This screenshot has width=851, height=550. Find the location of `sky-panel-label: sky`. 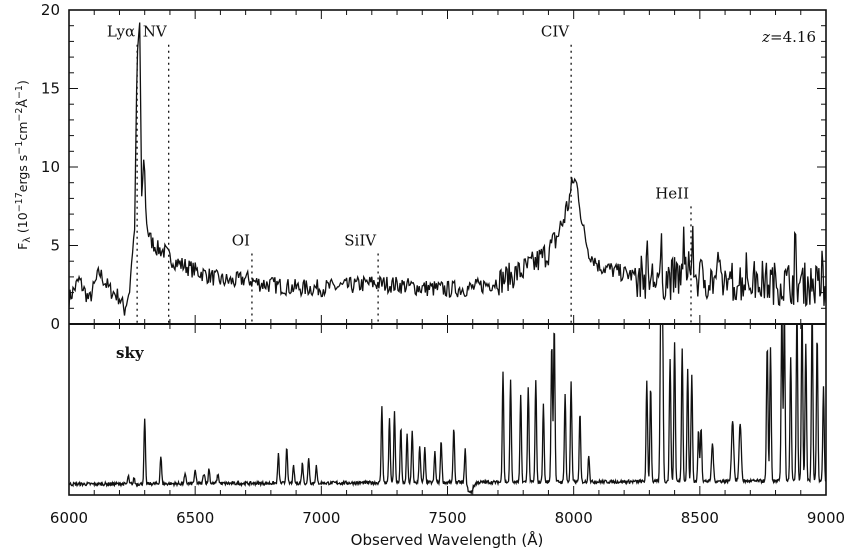

sky-panel-label: sky is located at coordinates (130, 353).